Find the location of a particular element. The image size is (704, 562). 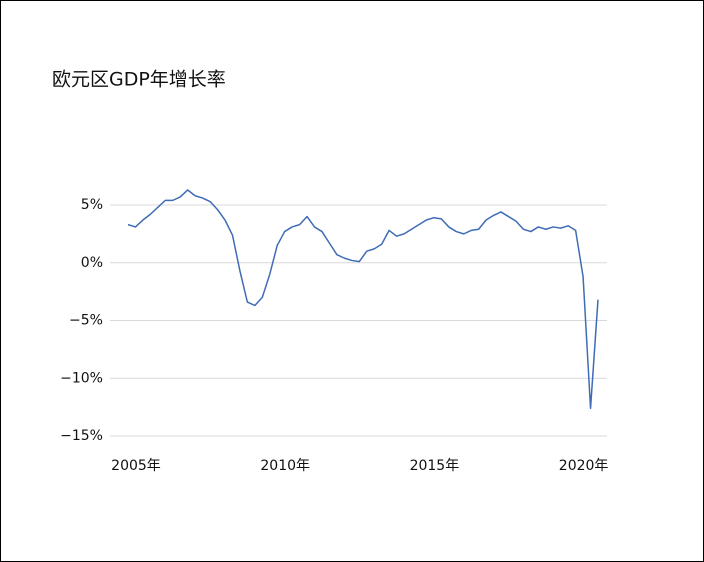

y-tick-label: −15% is located at coordinates (81, 436).